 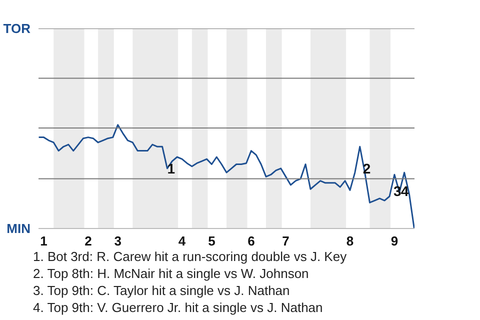 What do you see at coordinates (182, 241) in the screenshot?
I see `x-tick-label: 4` at bounding box center [182, 241].